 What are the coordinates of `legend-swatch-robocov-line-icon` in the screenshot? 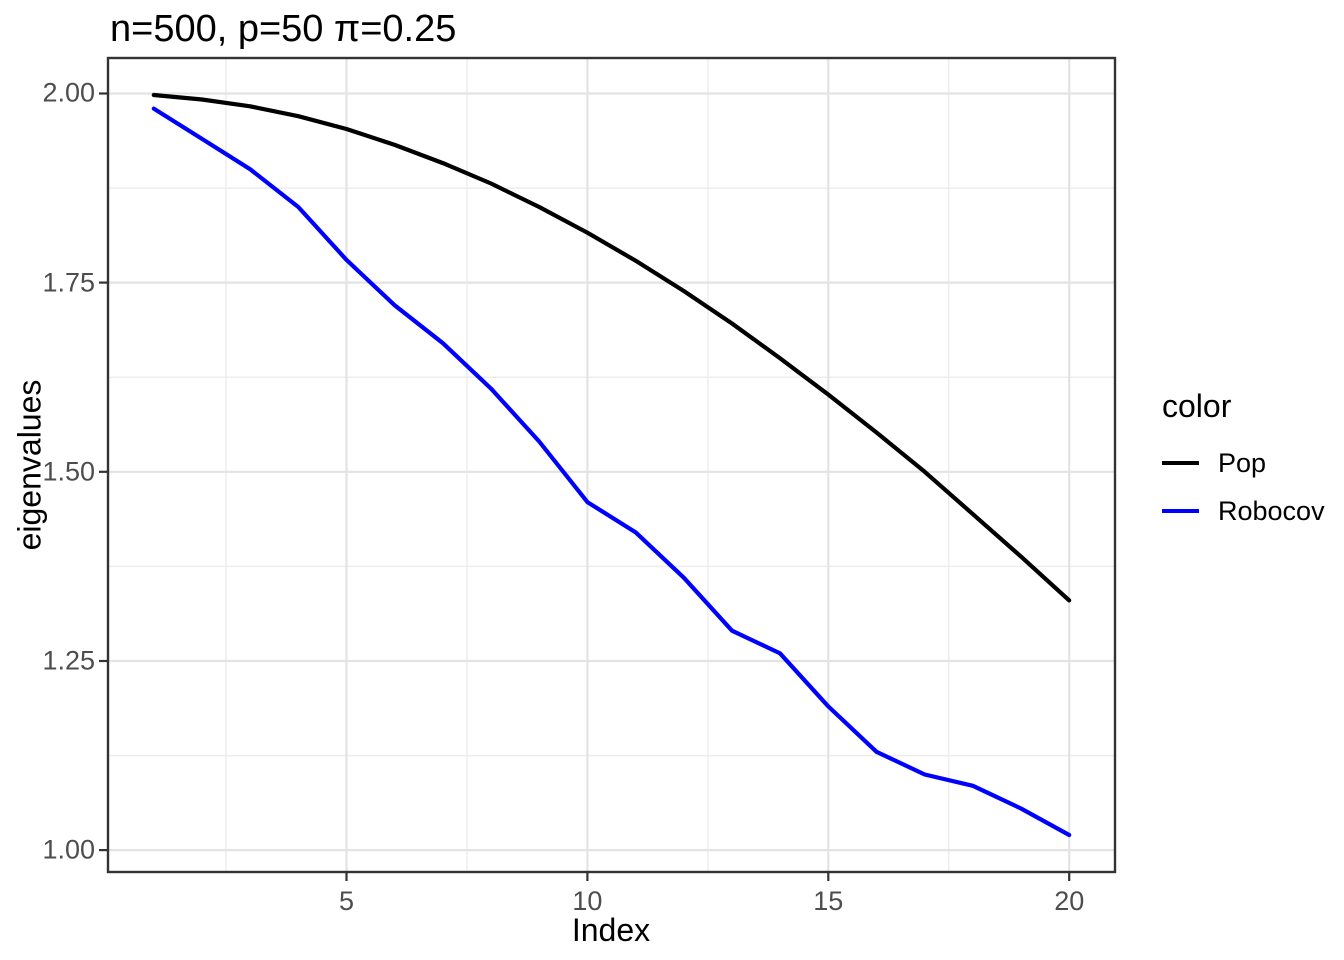 It's located at (1180, 511).